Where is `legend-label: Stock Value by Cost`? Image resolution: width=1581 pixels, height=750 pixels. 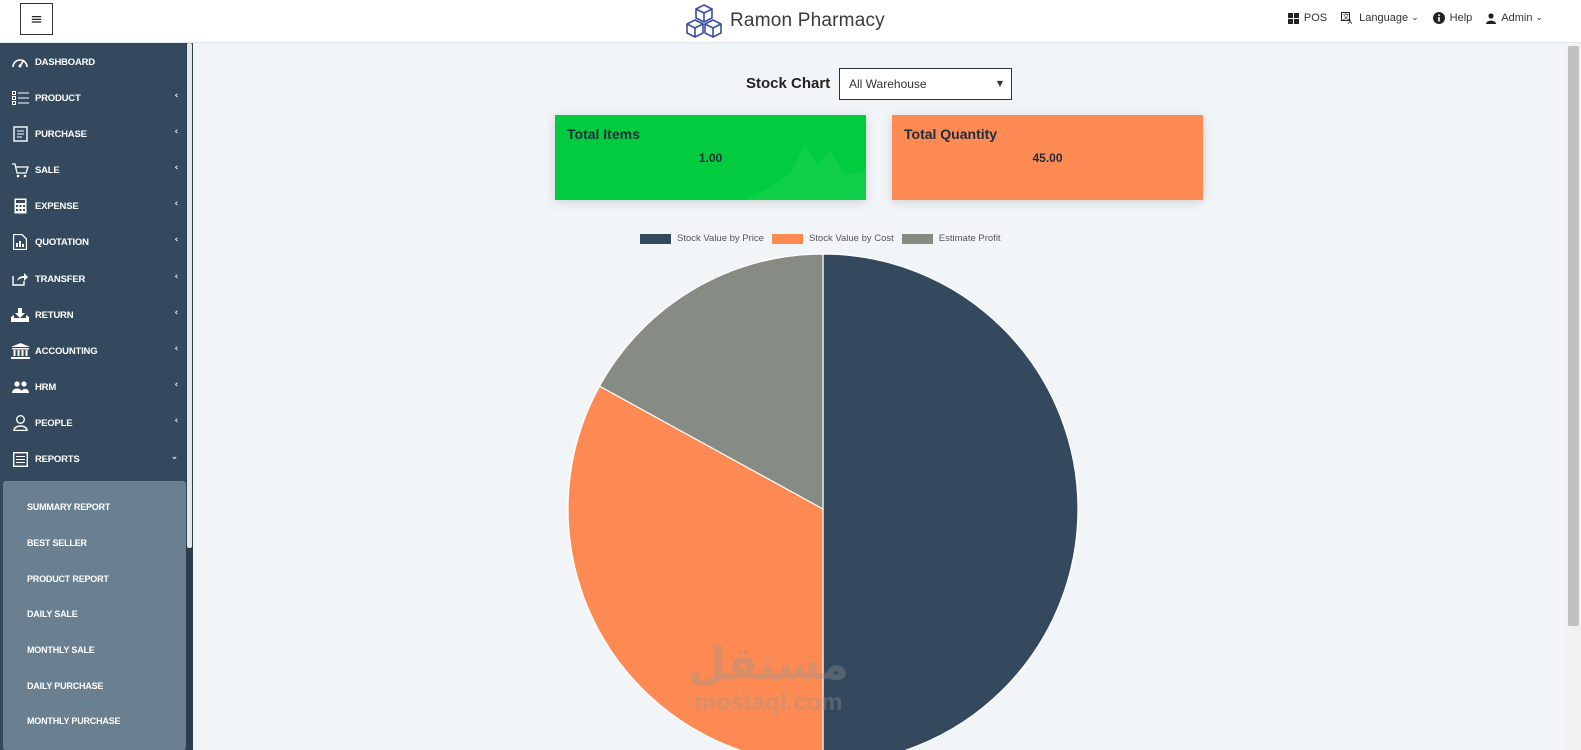 legend-label: Stock Value by Cost is located at coordinates (851, 238).